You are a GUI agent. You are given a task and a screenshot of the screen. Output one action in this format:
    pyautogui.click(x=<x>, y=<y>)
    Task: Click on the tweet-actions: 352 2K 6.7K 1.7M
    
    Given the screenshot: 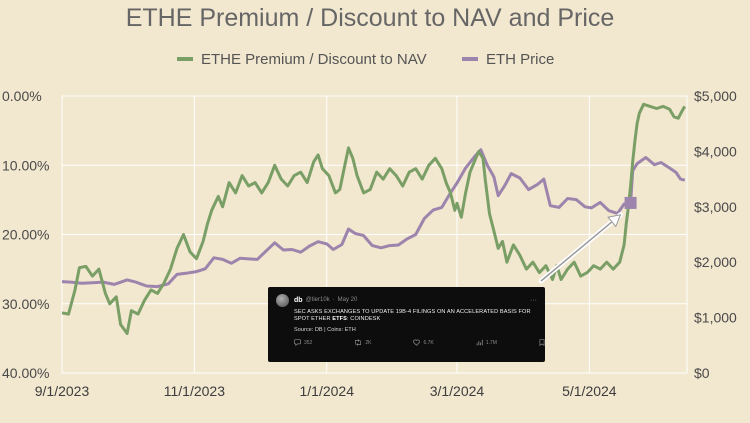 What is the action you would take?
    pyautogui.click(x=410, y=342)
    